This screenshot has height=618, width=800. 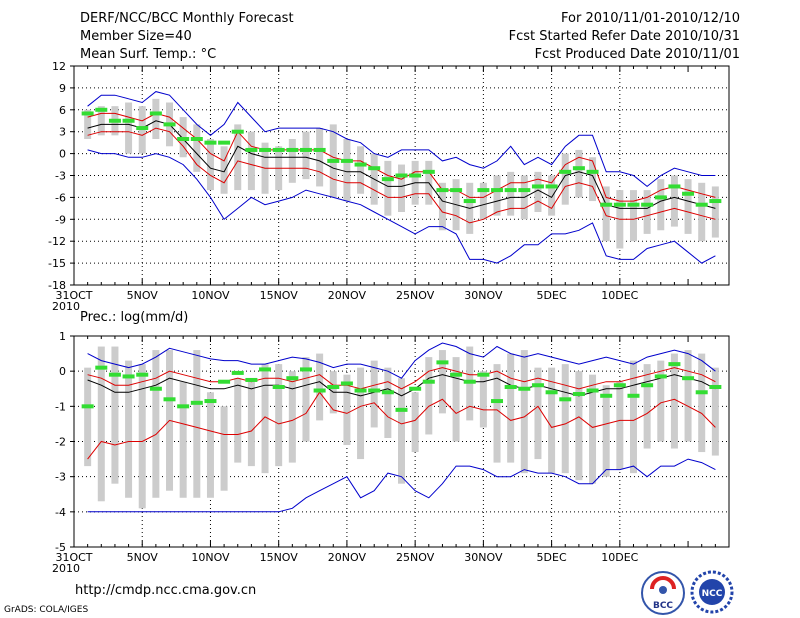 What do you see at coordinates (143, 557) in the screenshot?
I see `prec-xtick-label: 5NOV` at bounding box center [143, 557].